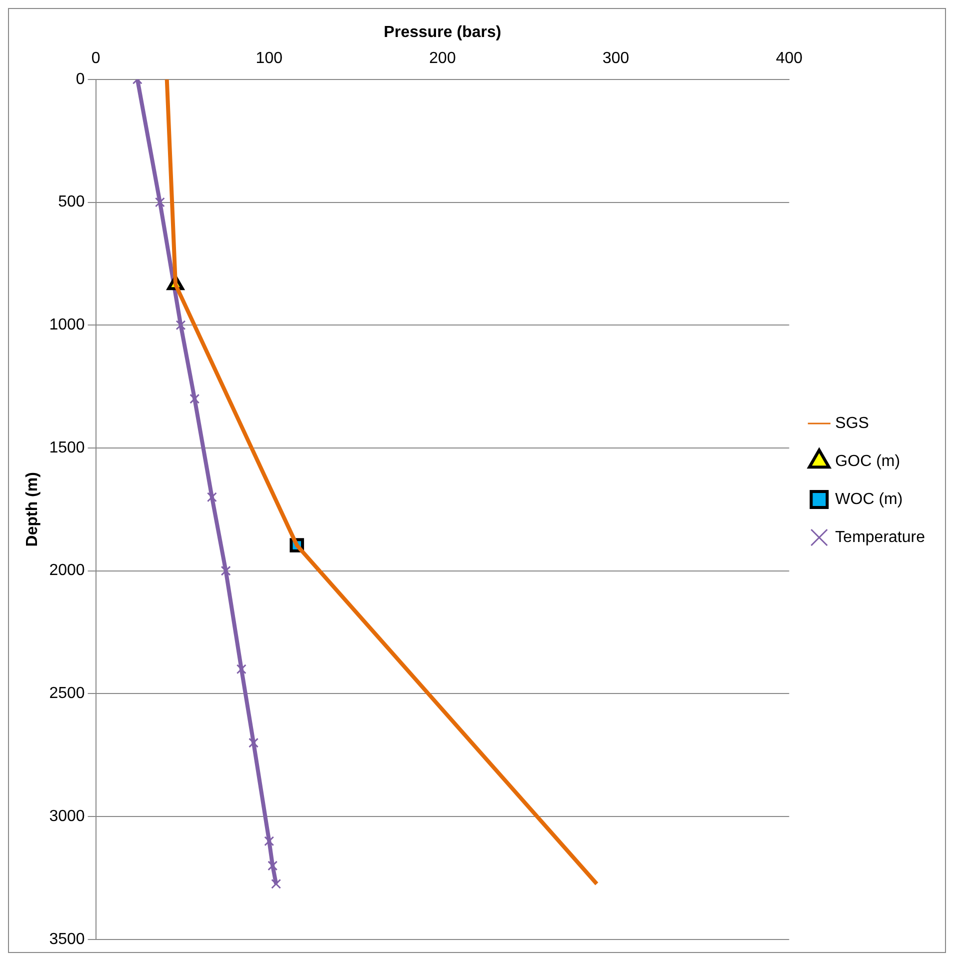 This screenshot has width=956, height=963. I want to click on y-tick-label: 1000, so click(67, 325).